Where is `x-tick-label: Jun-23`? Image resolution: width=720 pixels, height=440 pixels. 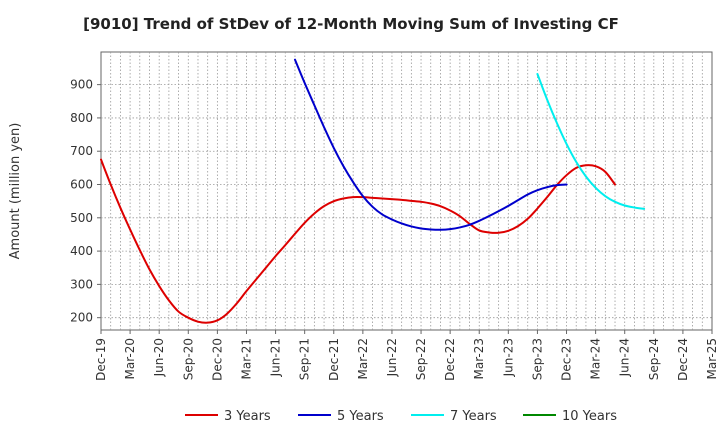 x-tick-label: Jun-23 is located at coordinates (508, 357).